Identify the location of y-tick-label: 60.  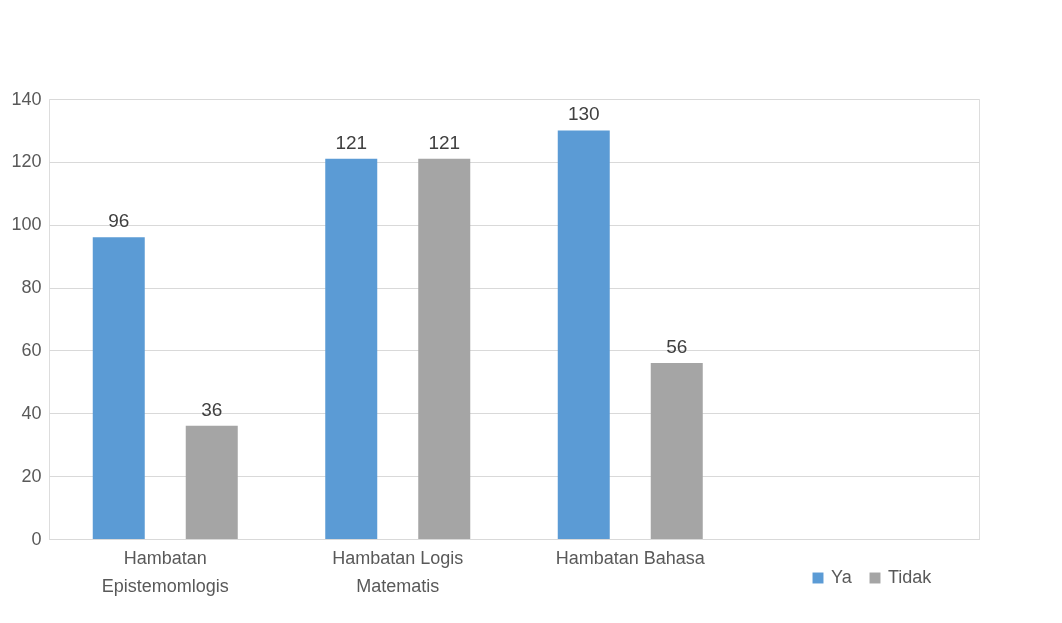
(31, 349).